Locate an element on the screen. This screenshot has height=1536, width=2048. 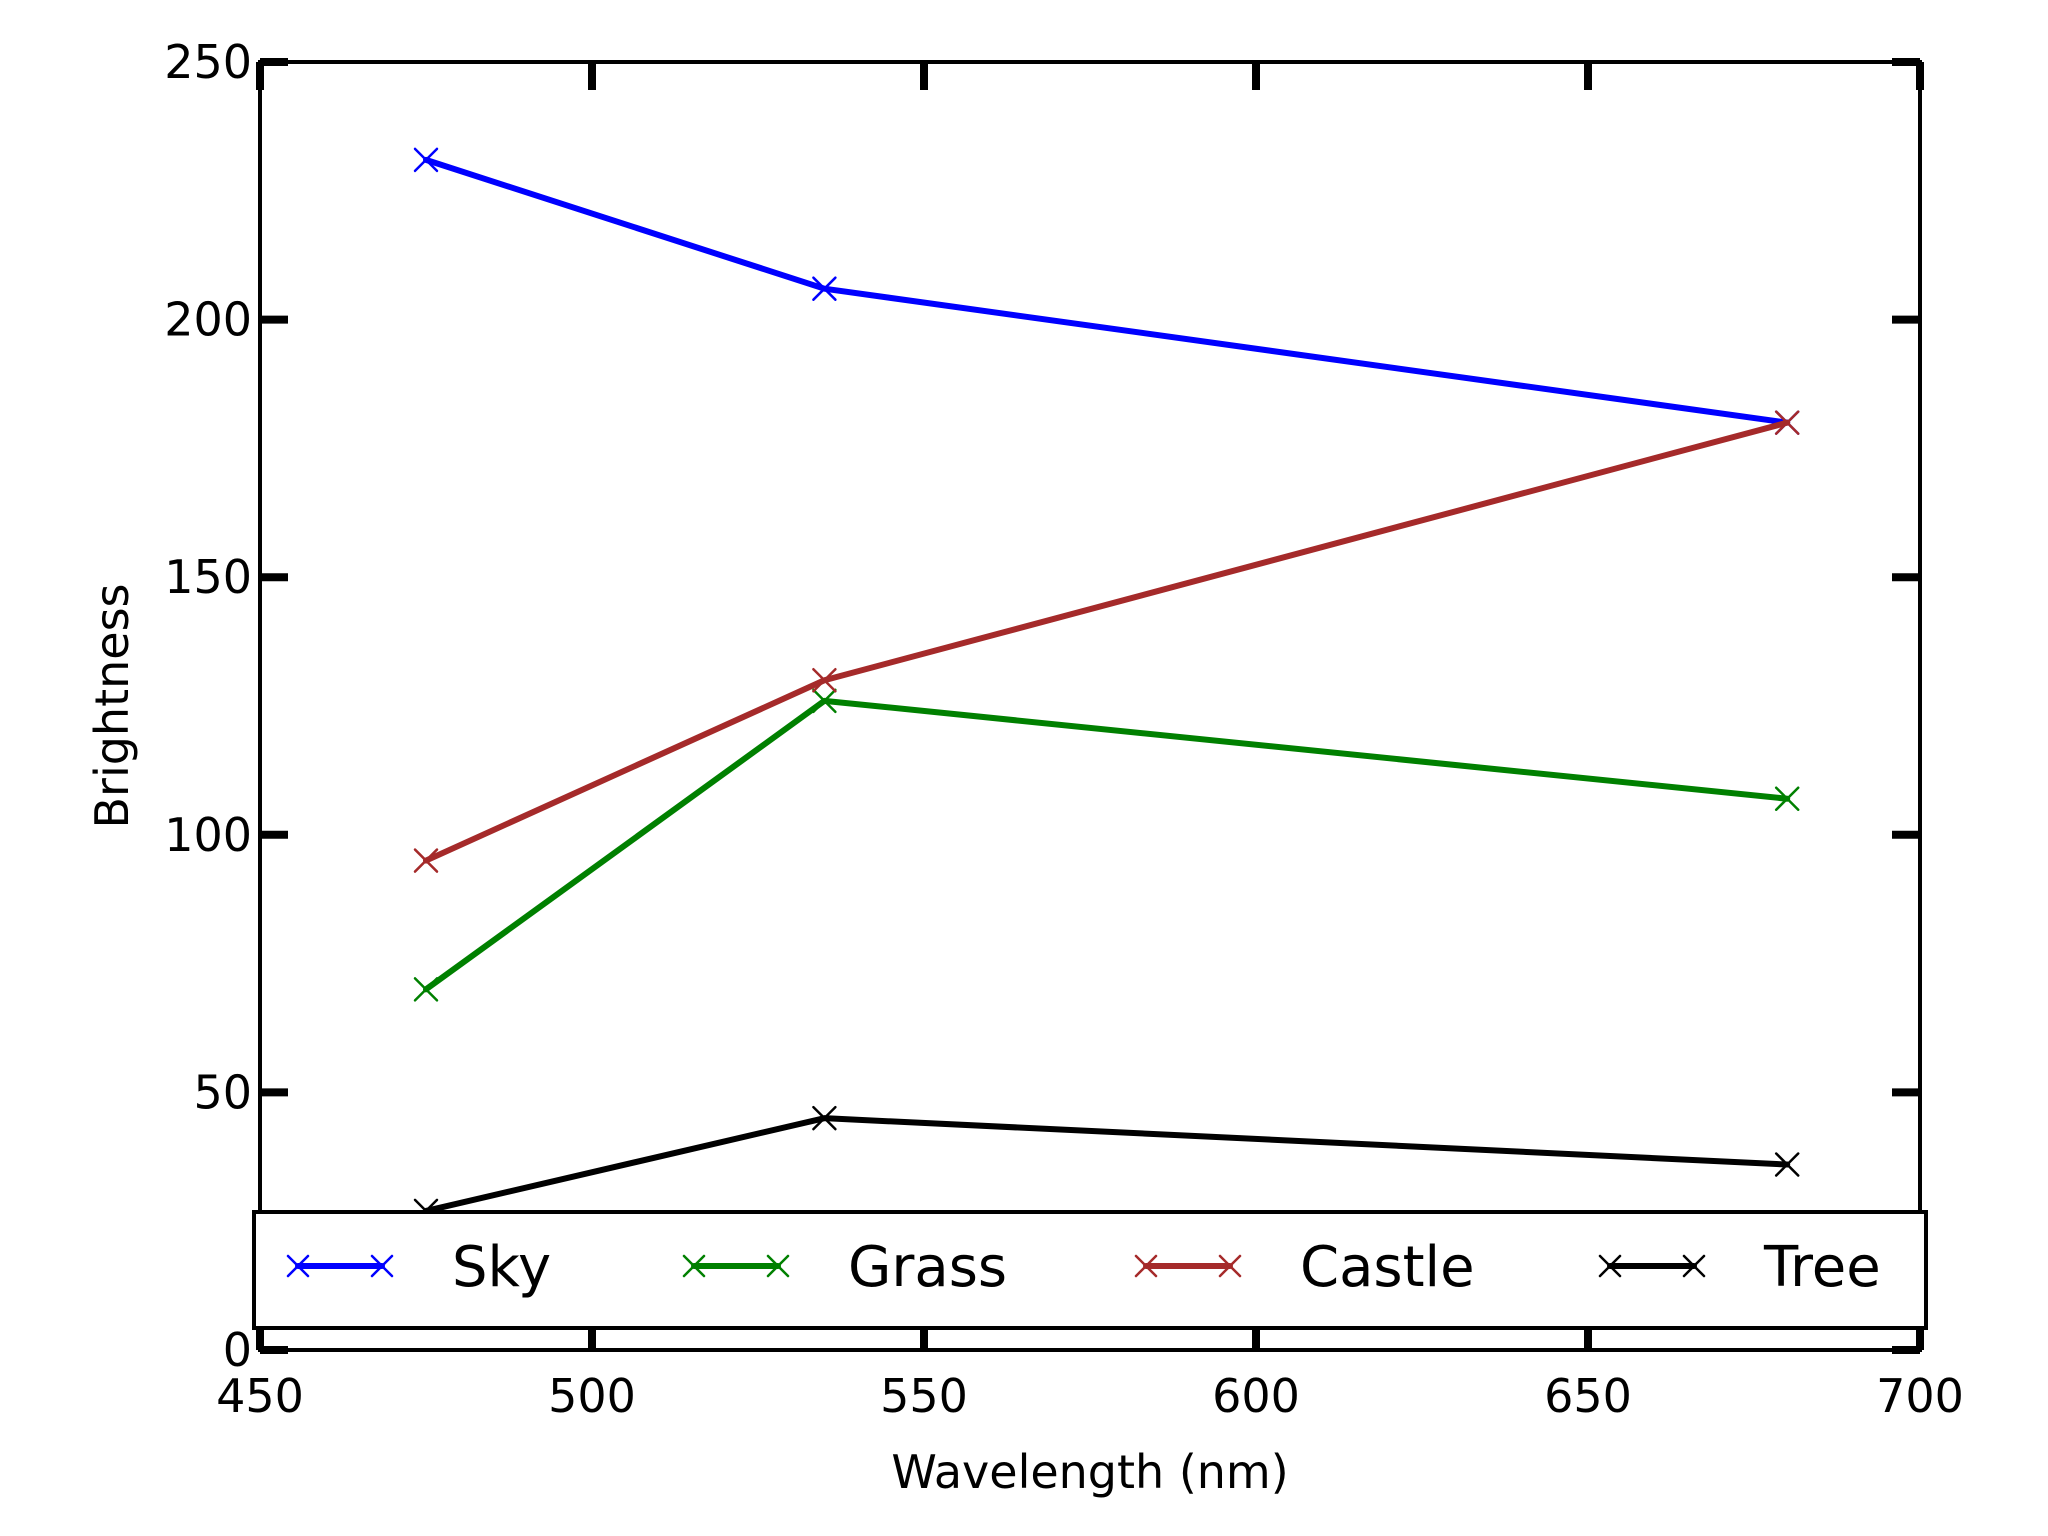
legend-label: Grass is located at coordinates (927, 1267).